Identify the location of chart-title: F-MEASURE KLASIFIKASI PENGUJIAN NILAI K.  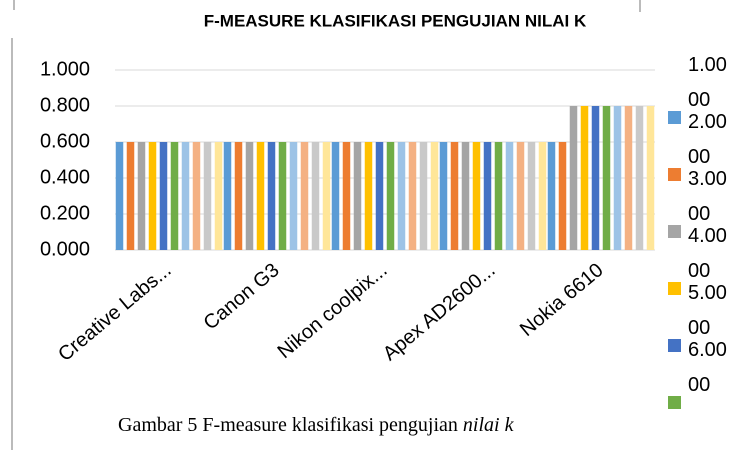
(395, 20).